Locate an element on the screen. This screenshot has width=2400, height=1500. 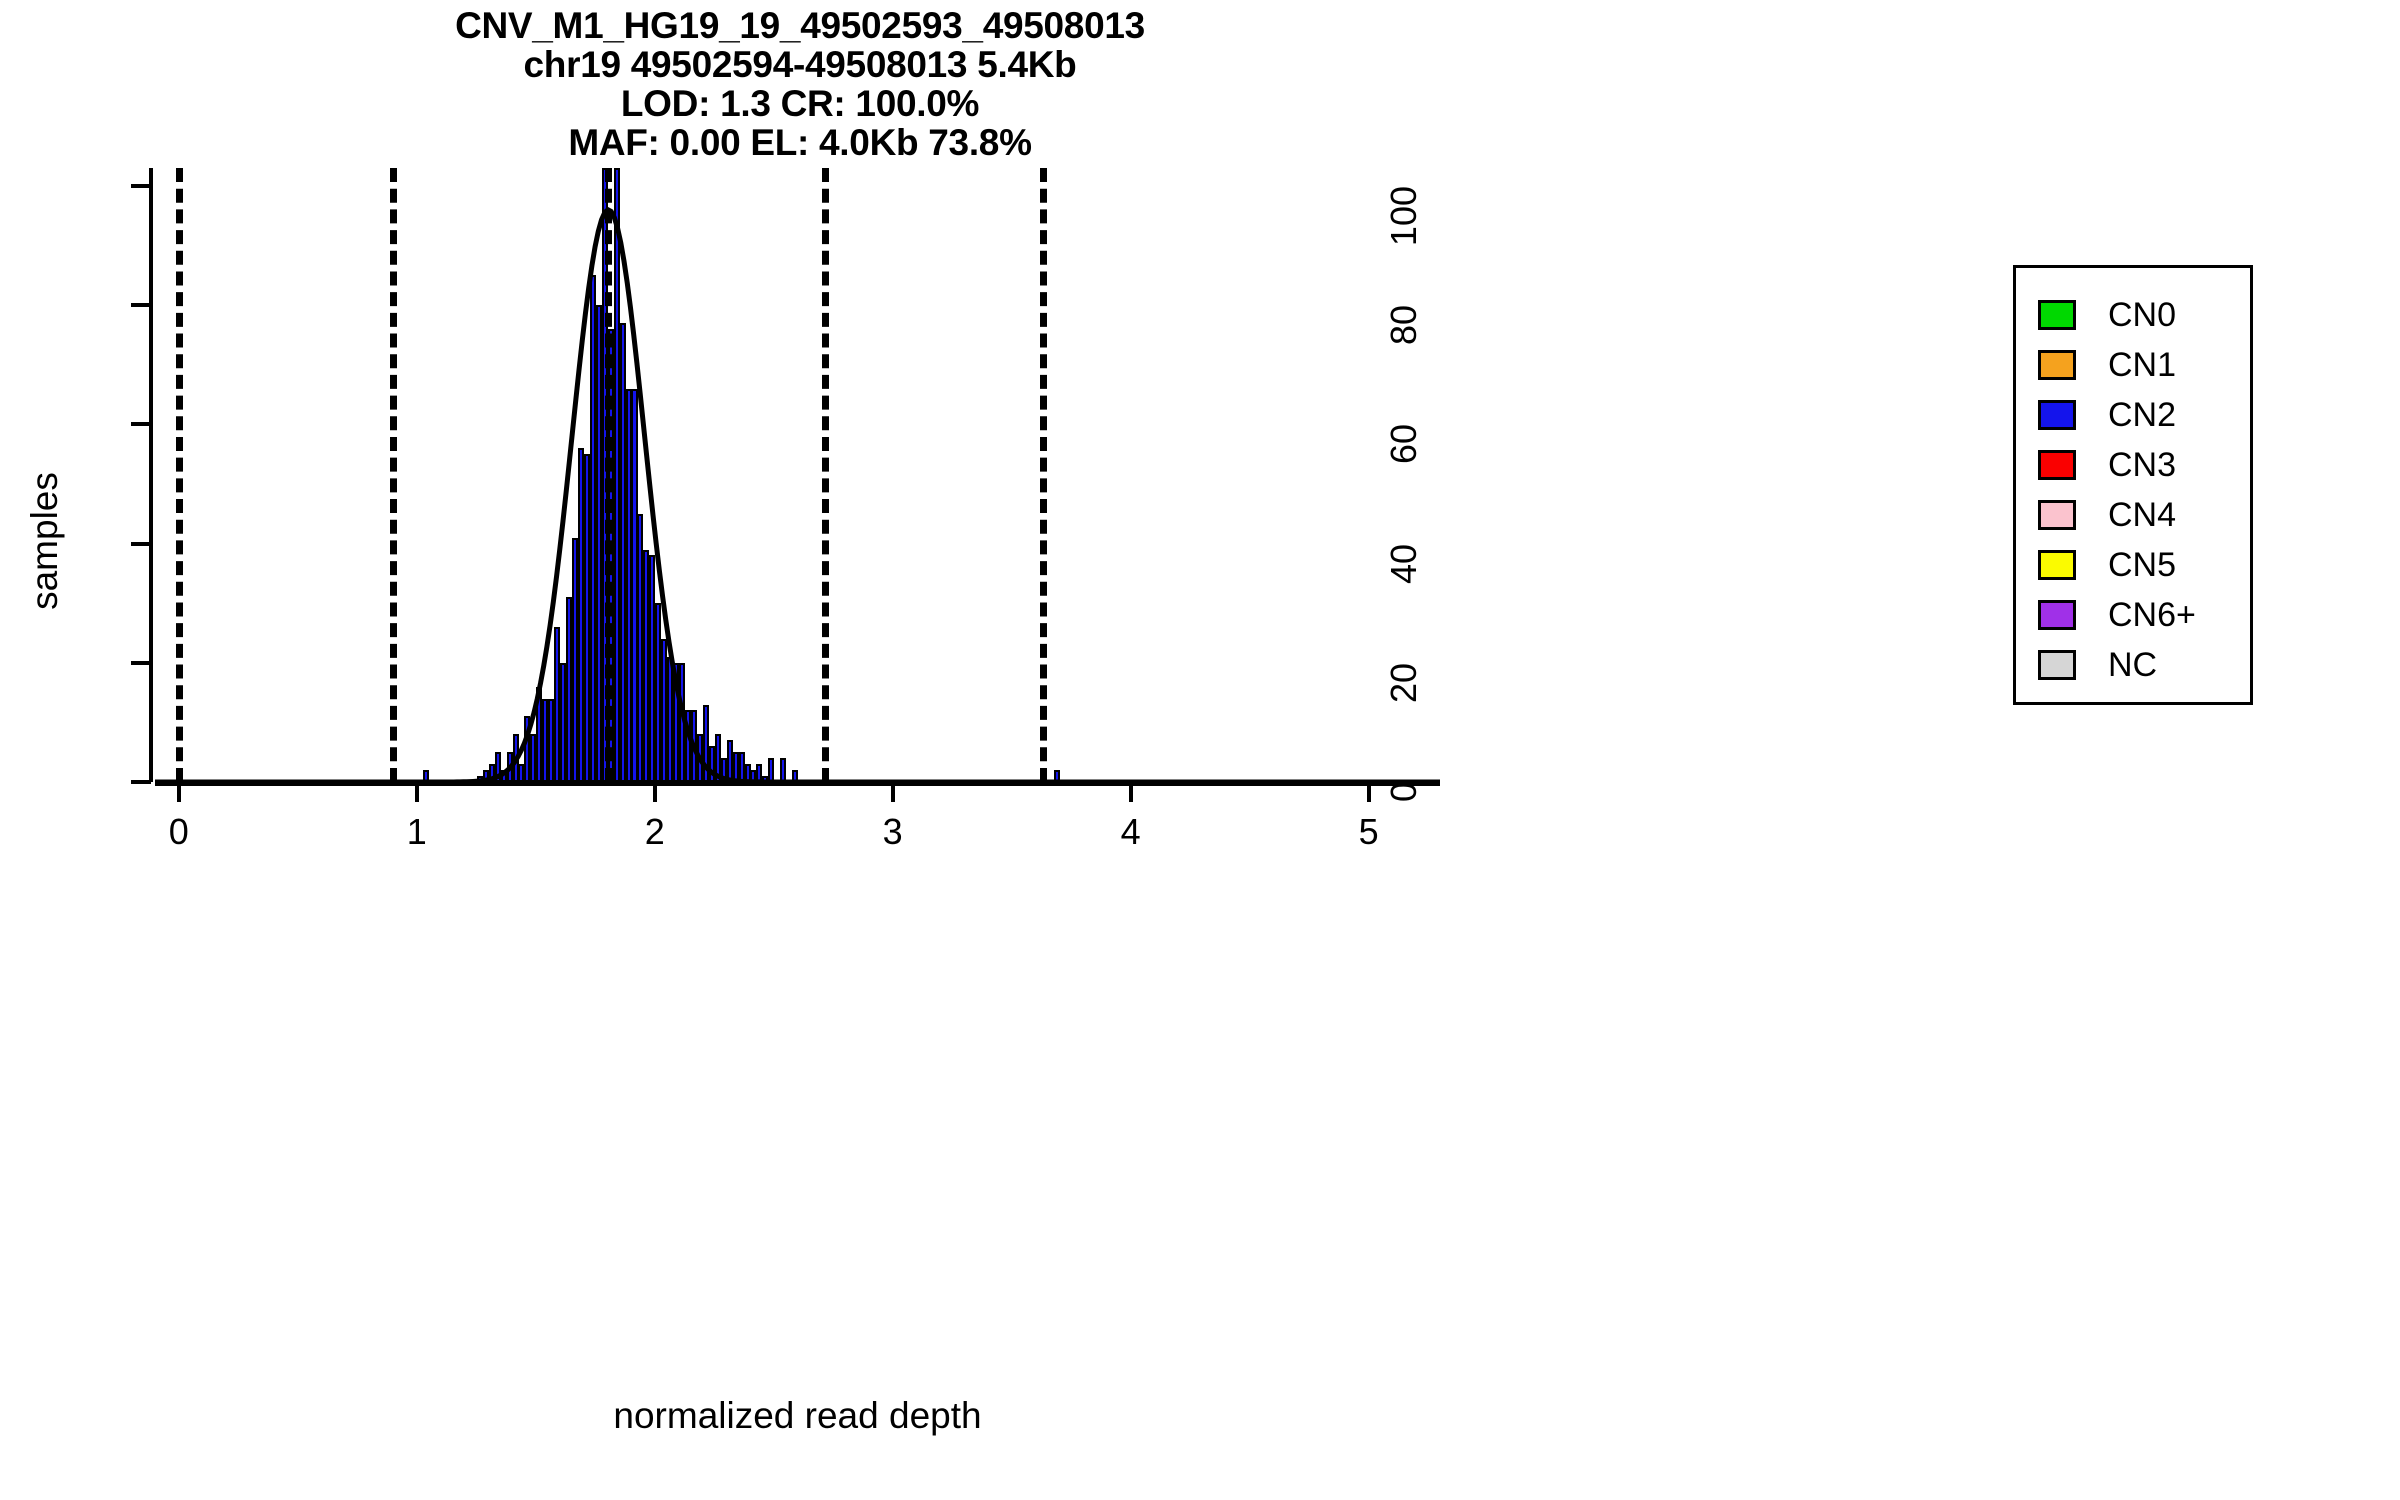
legend-item-label: NC is located at coordinates (2133, 665).